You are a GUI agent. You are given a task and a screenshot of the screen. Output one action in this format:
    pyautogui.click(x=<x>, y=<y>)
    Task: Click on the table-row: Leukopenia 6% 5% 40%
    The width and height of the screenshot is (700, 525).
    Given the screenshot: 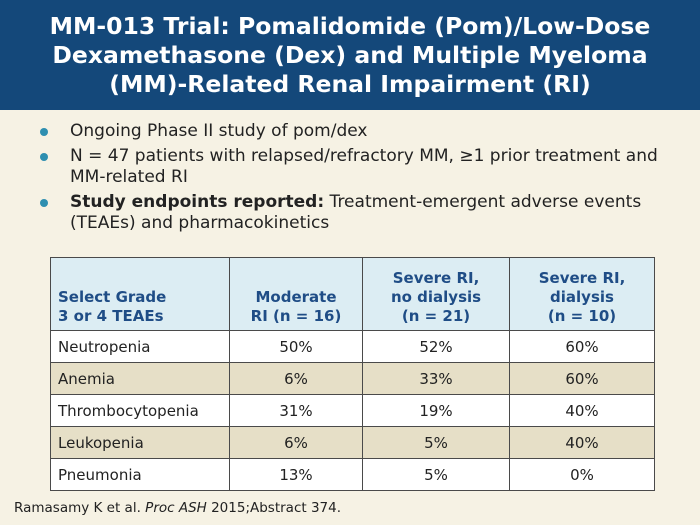 What is the action you would take?
    pyautogui.click(x=352, y=442)
    